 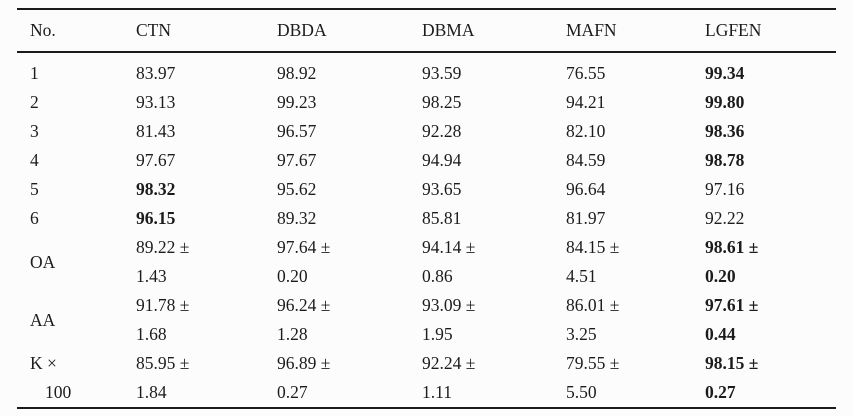 What do you see at coordinates (297, 73) in the screenshot?
I see `table-cell: 98.92` at bounding box center [297, 73].